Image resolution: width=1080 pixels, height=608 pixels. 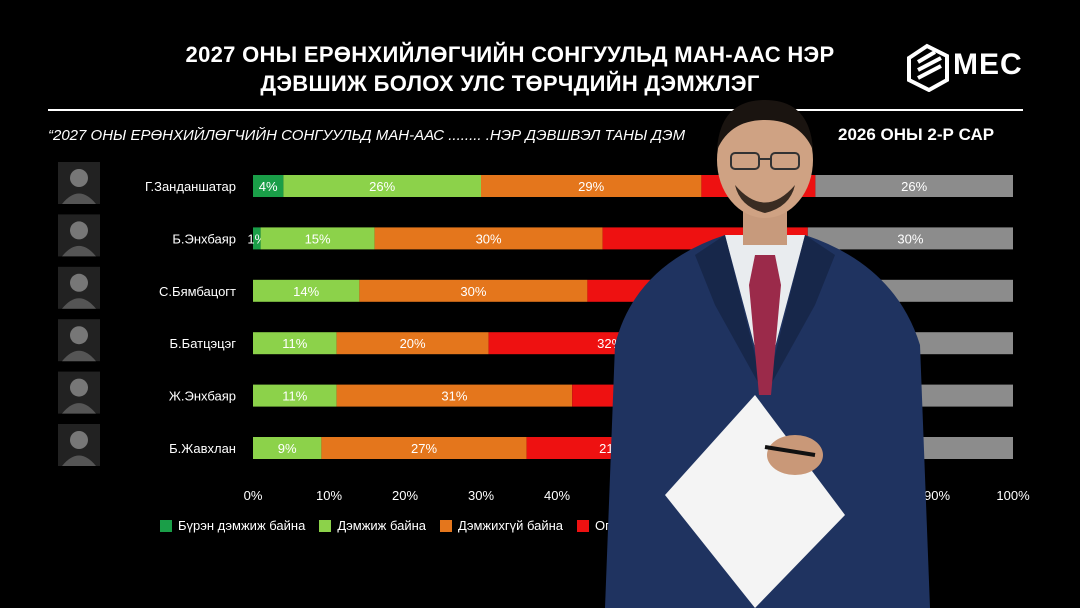 What do you see at coordinates (202, 396) in the screenshot?
I see `category-label: Ж.Энхбаяр` at bounding box center [202, 396].